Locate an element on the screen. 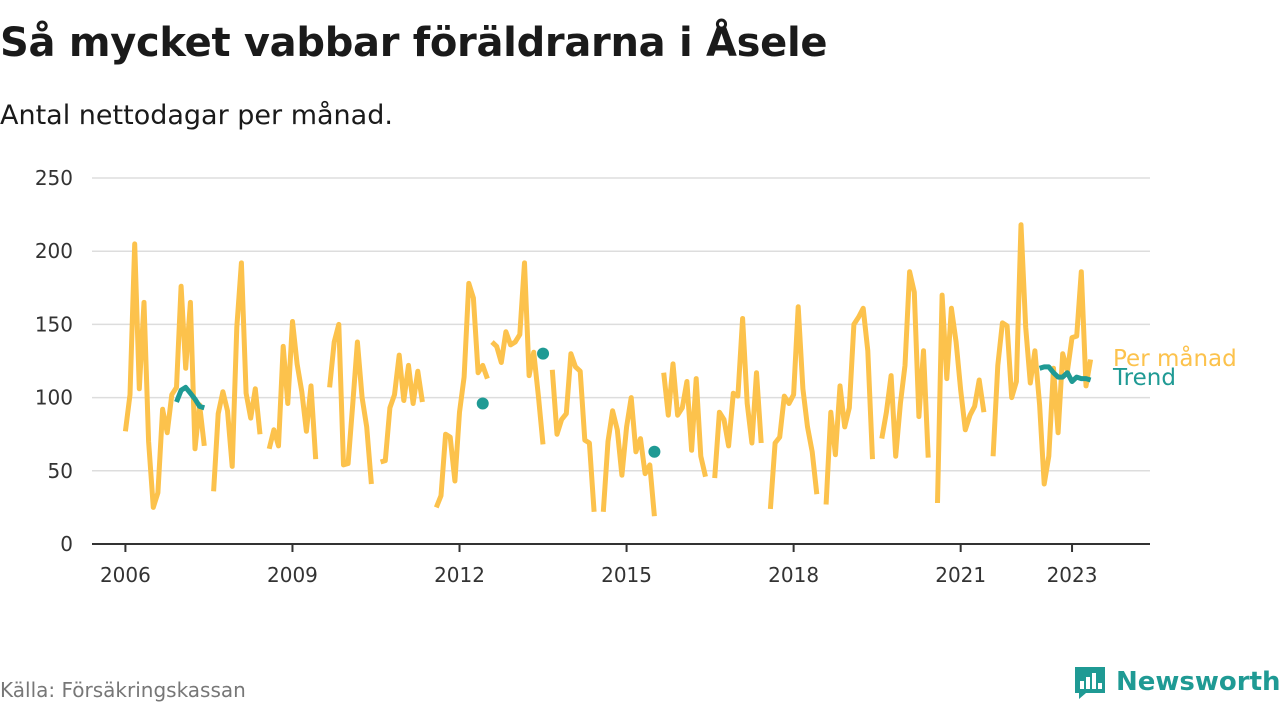 This screenshot has height=720, width=1280. x-tick-label-2018: 2018 is located at coordinates (793, 575).